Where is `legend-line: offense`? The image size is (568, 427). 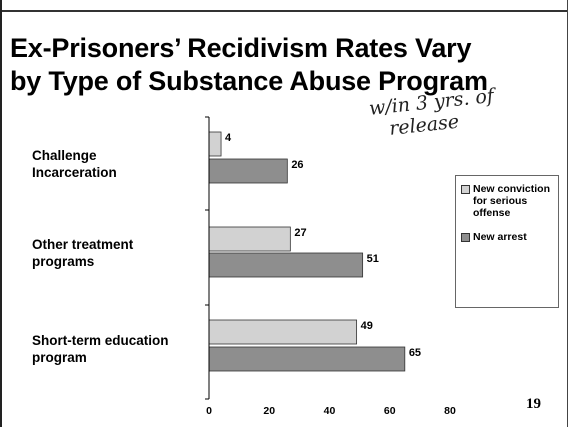 legend-line: offense is located at coordinates (492, 213).